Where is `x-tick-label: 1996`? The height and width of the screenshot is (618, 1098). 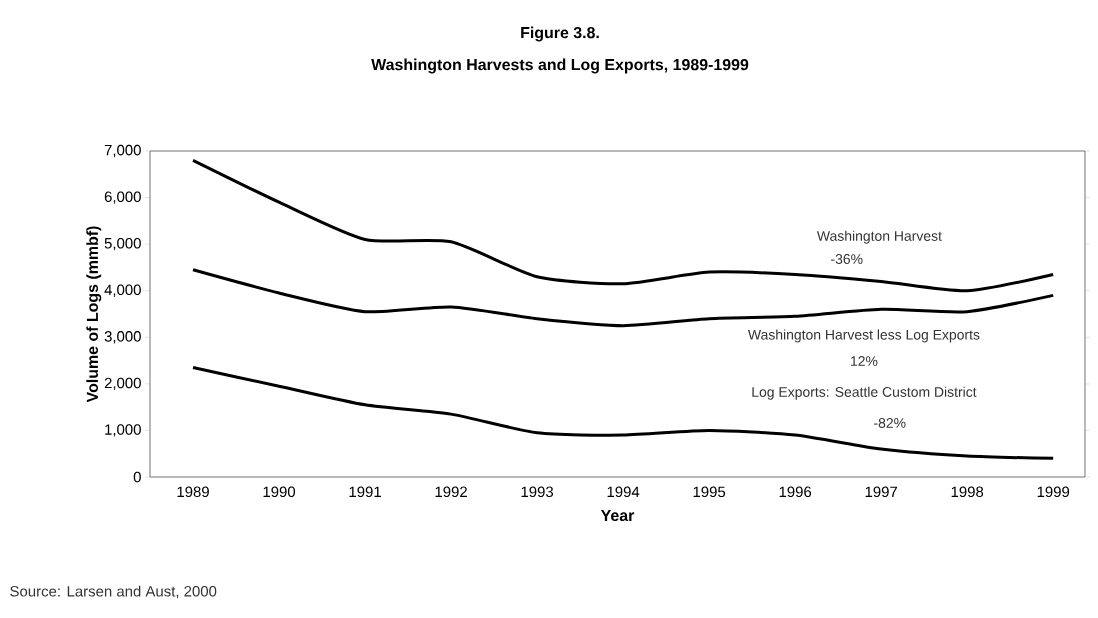
x-tick-label: 1996 is located at coordinates (795, 492).